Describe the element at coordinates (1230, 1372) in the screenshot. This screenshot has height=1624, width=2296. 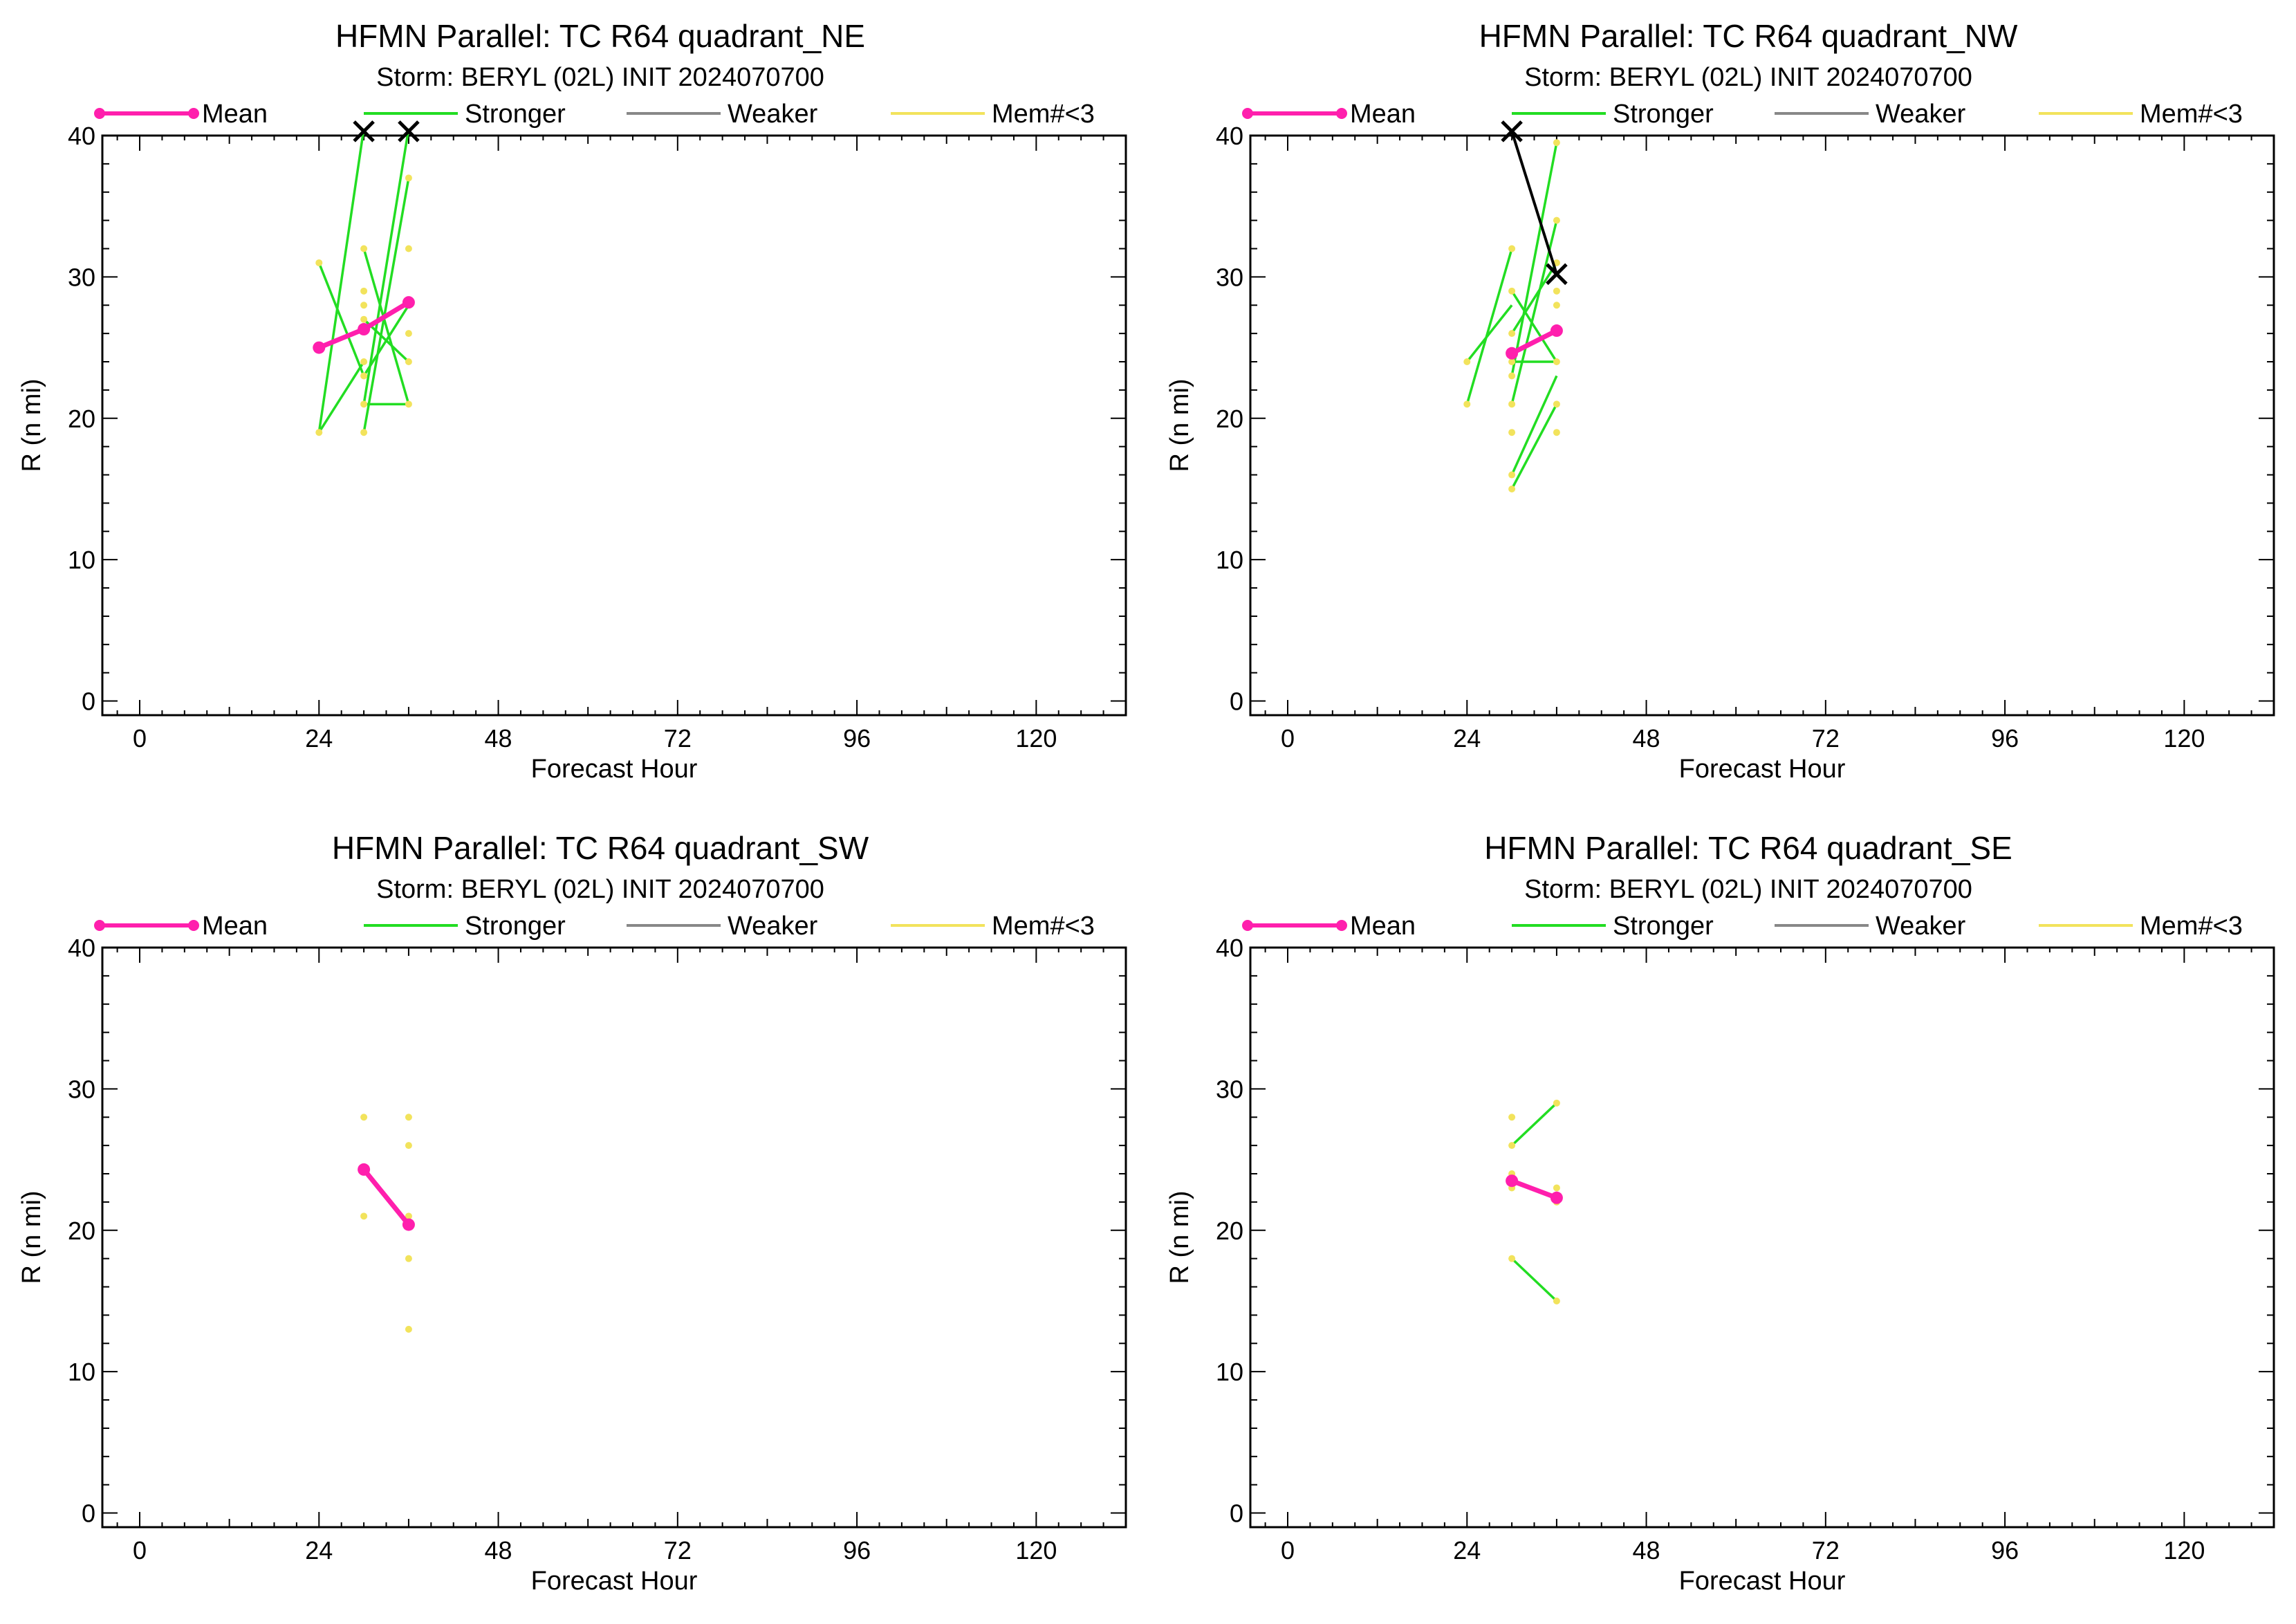
I see `y-tick-label: 10` at that location.